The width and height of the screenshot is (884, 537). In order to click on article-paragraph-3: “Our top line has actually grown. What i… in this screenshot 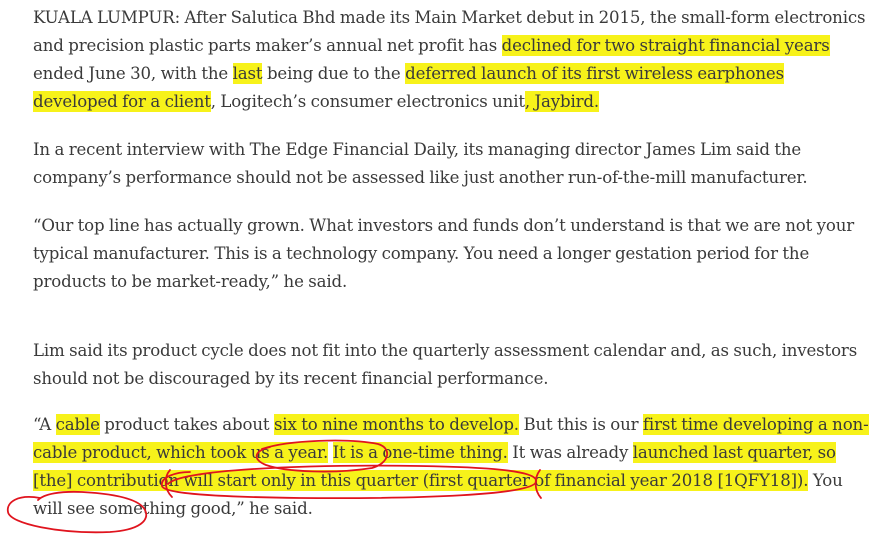, I will do `click(444, 253)`.